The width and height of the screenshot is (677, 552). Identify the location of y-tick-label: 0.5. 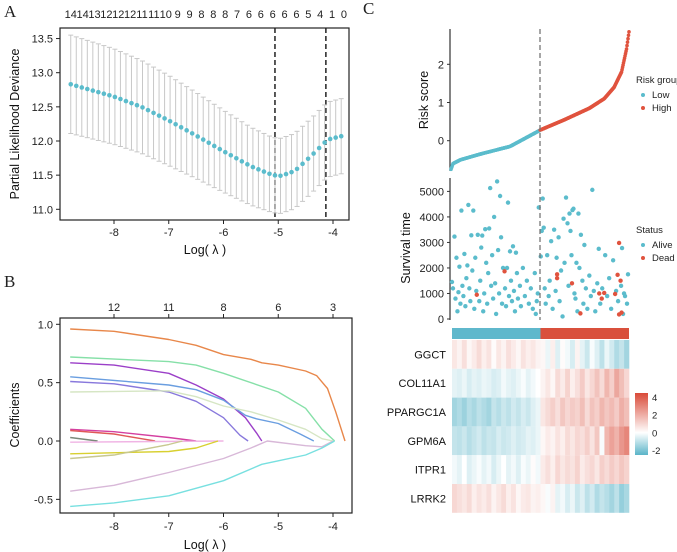
(45, 384).